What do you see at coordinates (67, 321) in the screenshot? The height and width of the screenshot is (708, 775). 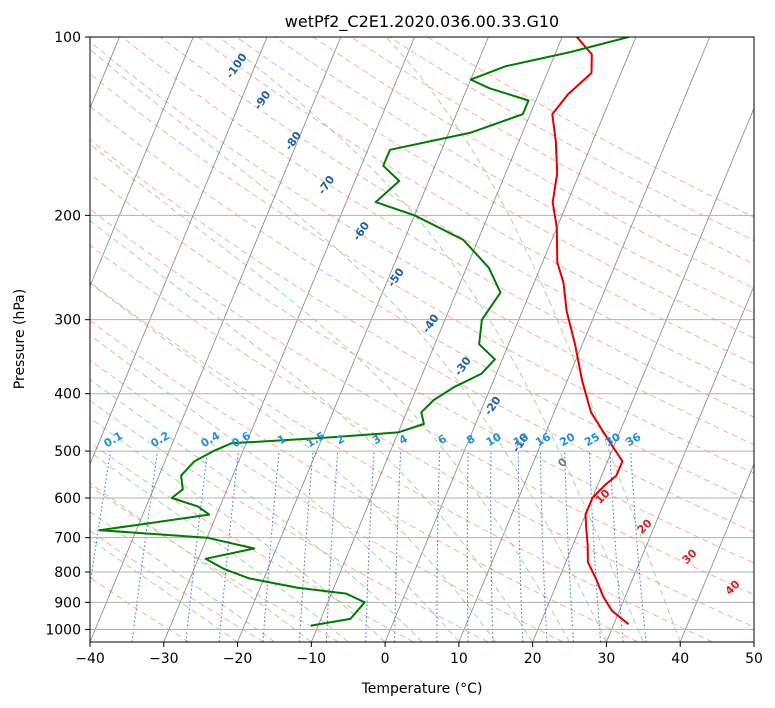 I see `y-tick-label: 300` at bounding box center [67, 321].